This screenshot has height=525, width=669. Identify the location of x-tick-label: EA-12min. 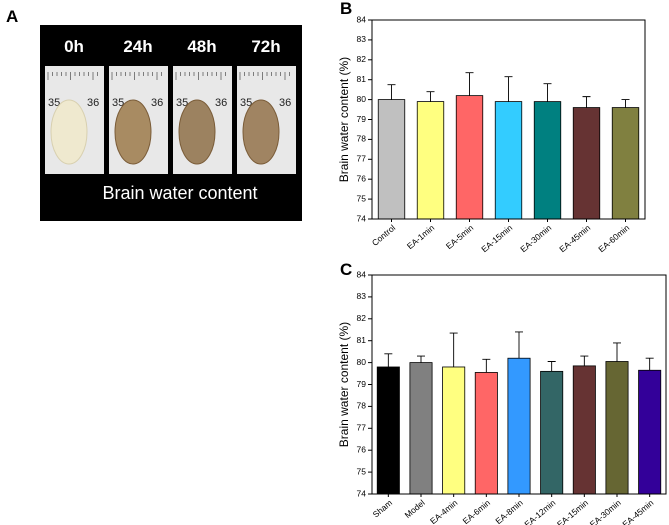
(539, 511).